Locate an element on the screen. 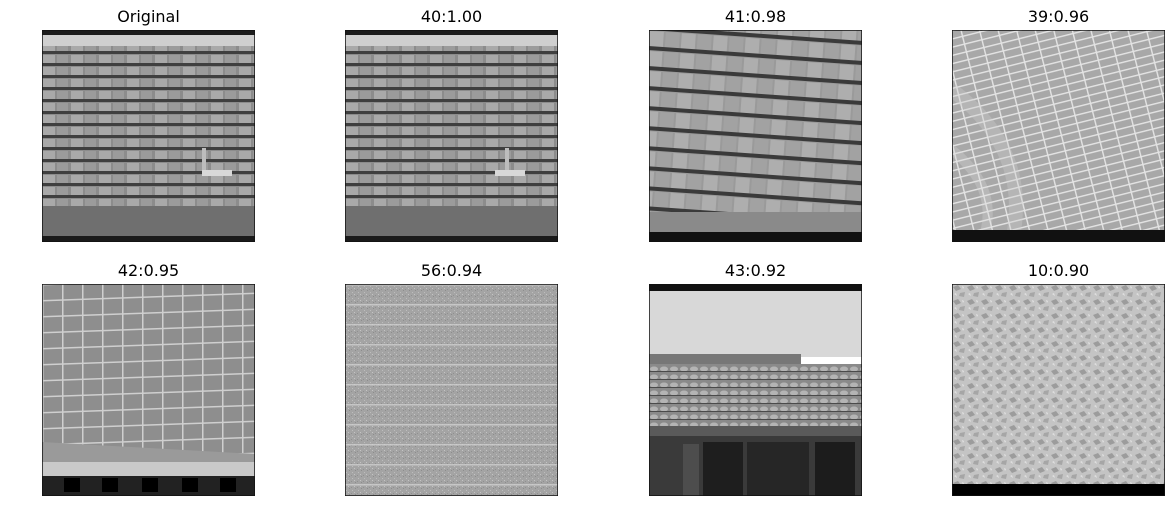  curved-brick-image is located at coordinates (1058, 136).